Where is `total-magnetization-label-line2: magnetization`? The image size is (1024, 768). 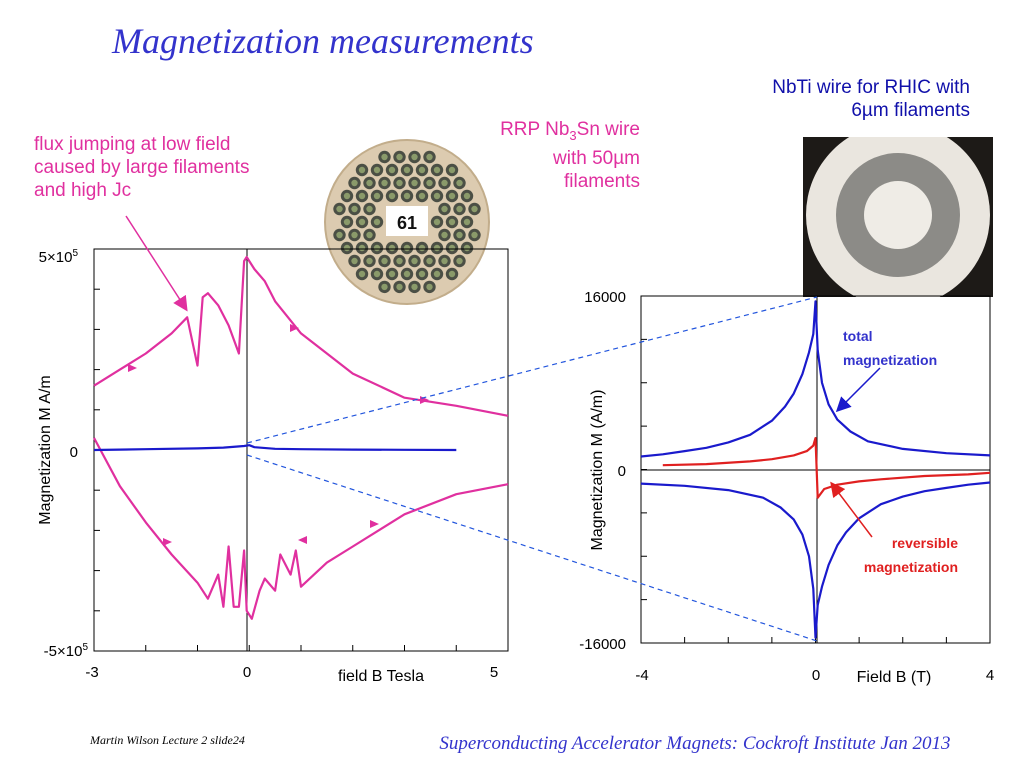 total-magnetization-label-line2: magnetization is located at coordinates (890, 360).